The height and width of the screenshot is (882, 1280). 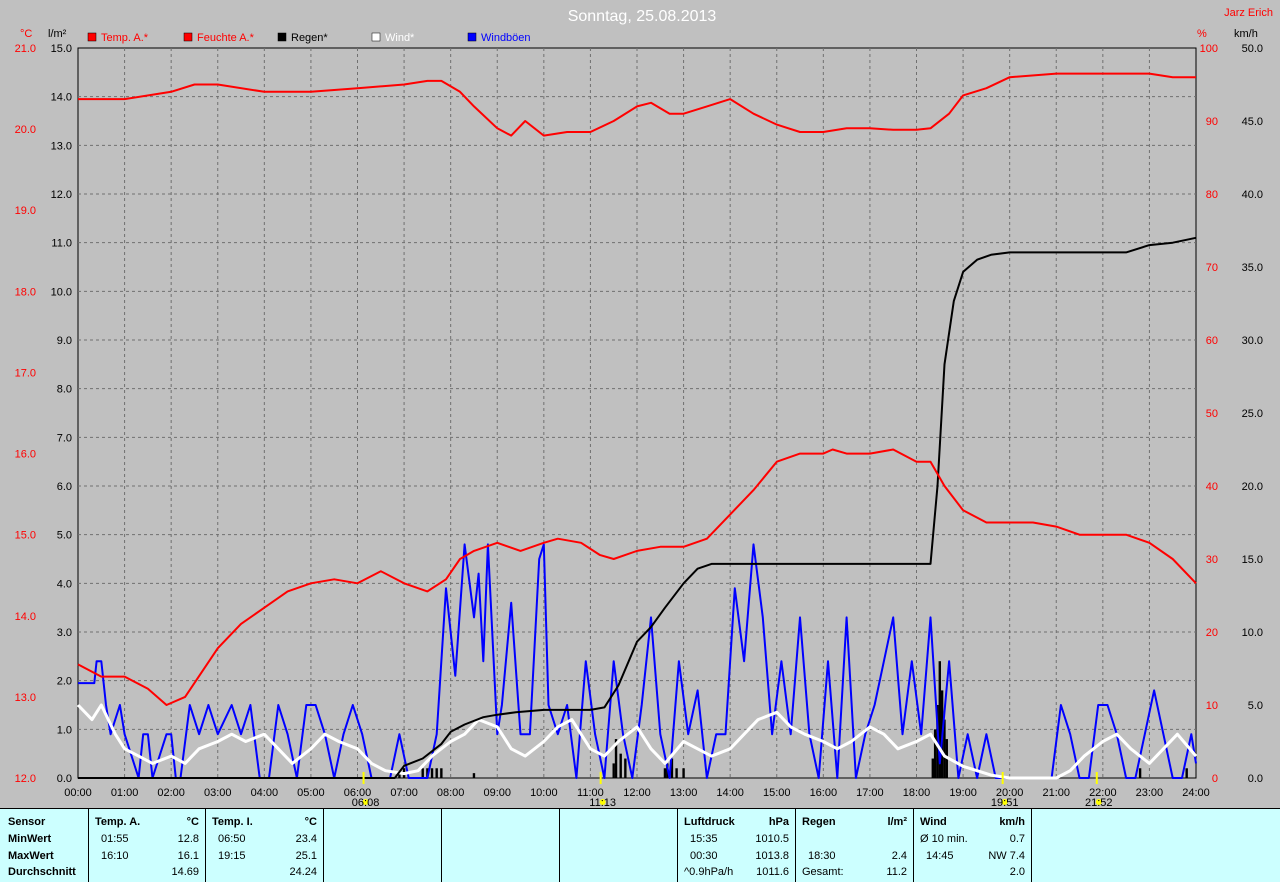 I want to click on temp-tick-label: 12.0, so click(x=25, y=779).